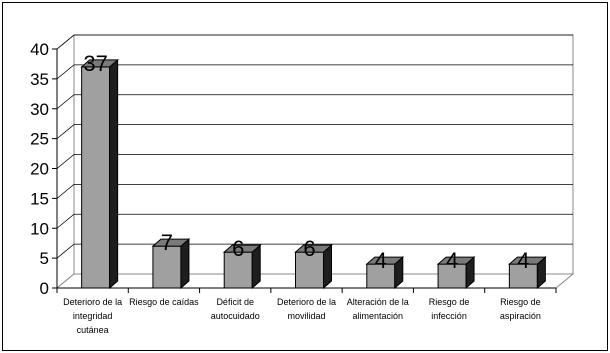  I want to click on category-label-line: alimentación, so click(378, 316).